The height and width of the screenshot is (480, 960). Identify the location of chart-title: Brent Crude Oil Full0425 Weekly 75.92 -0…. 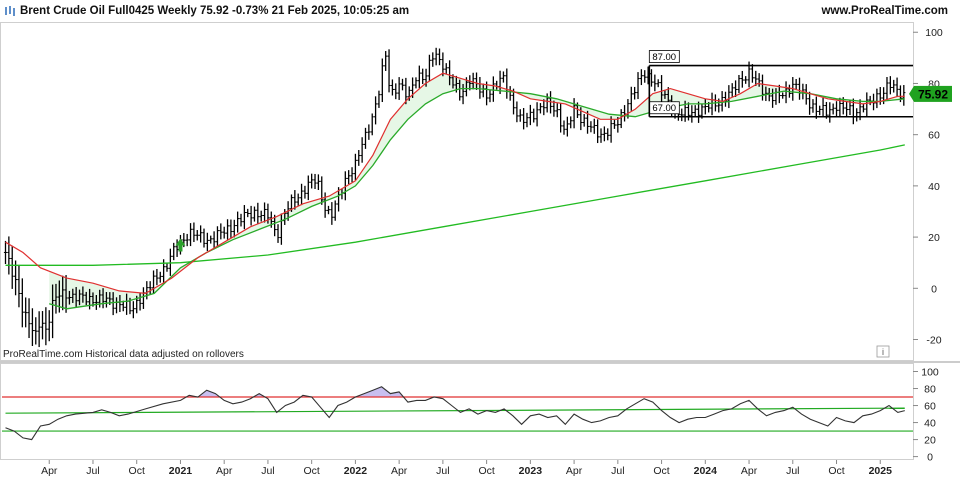
(215, 11).